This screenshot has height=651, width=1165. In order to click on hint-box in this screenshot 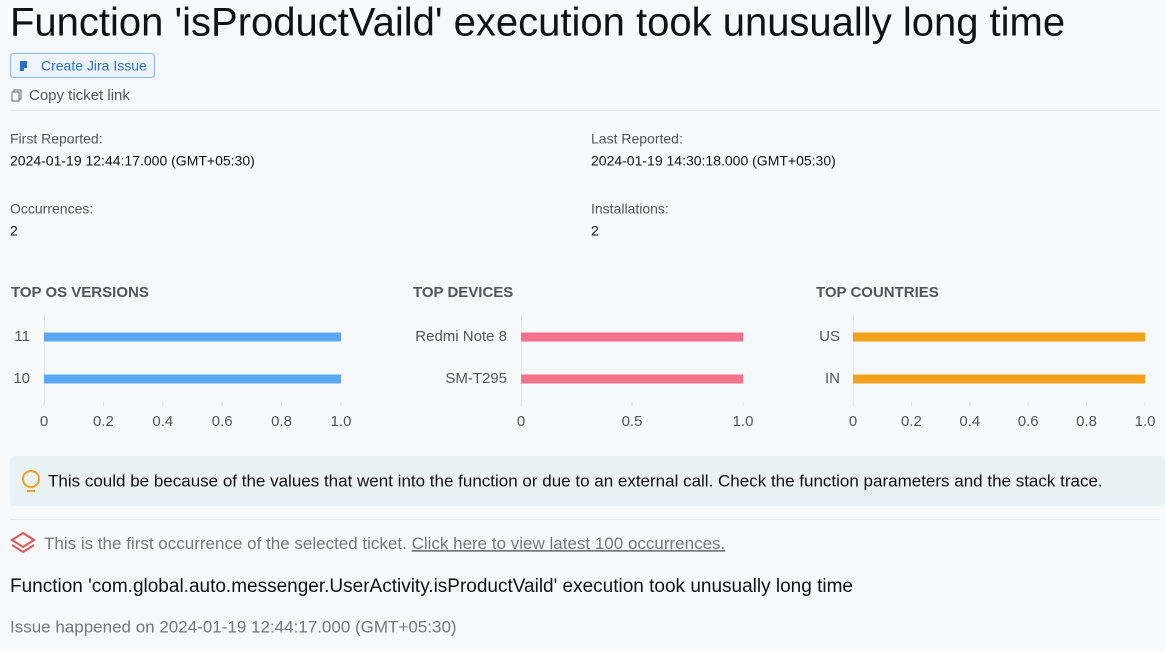, I will do `click(587, 481)`.